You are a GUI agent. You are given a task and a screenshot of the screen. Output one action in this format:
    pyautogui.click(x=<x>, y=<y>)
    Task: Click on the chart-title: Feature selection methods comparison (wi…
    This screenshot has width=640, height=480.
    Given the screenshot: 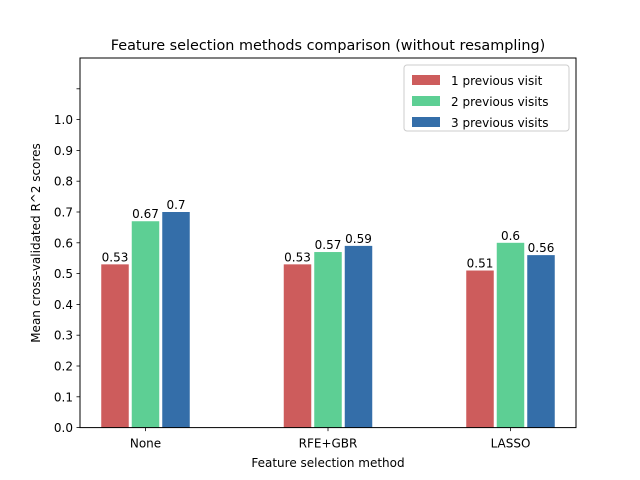 What is the action you would take?
    pyautogui.click(x=328, y=46)
    